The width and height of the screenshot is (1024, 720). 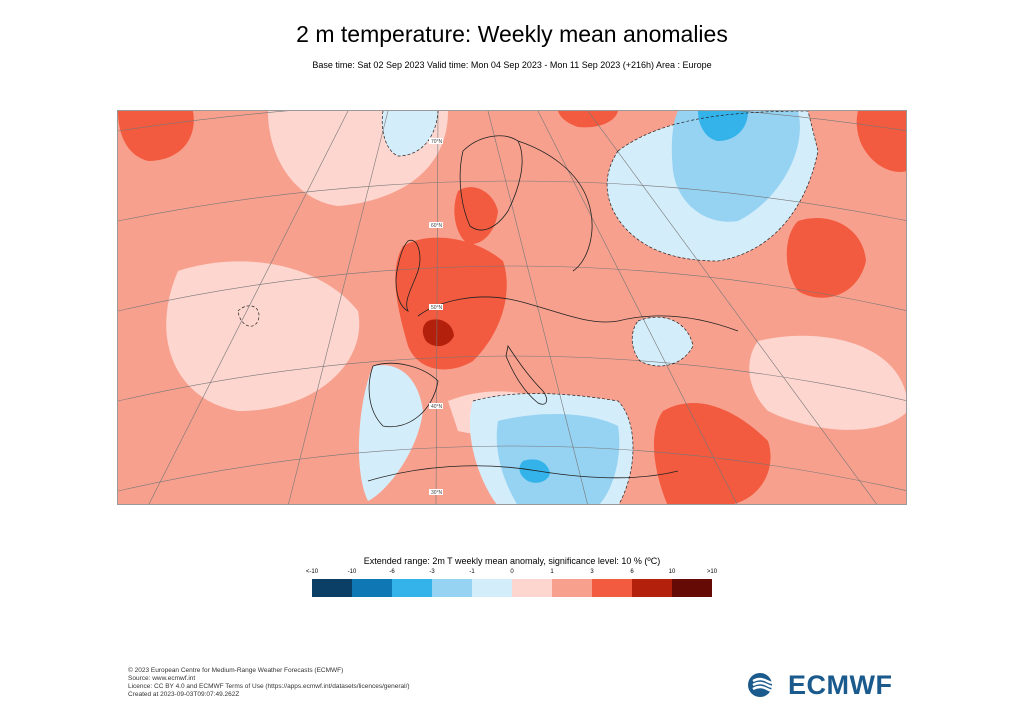 What do you see at coordinates (712, 453) in the screenshot?
I see `anomaly-area-red-north-africa` at bounding box center [712, 453].